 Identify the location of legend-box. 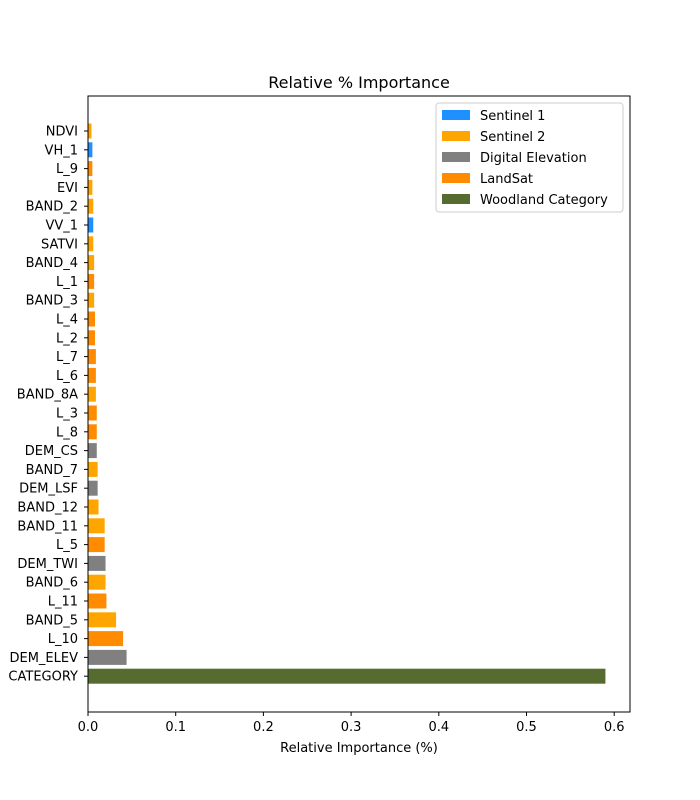
(529, 157).